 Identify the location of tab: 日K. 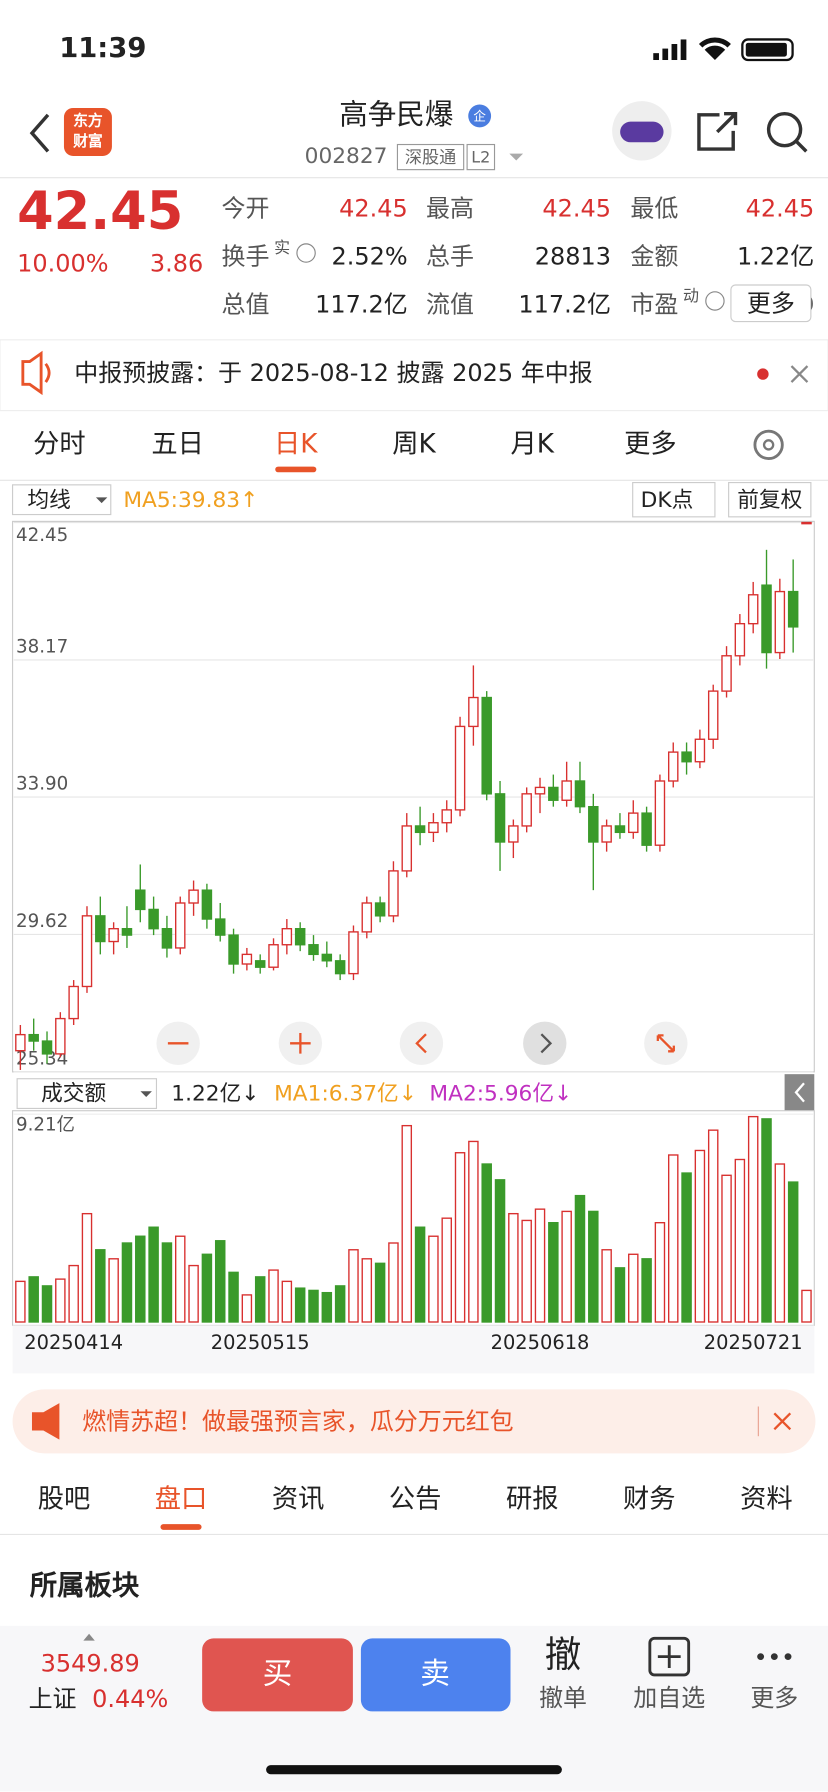
(296, 444).